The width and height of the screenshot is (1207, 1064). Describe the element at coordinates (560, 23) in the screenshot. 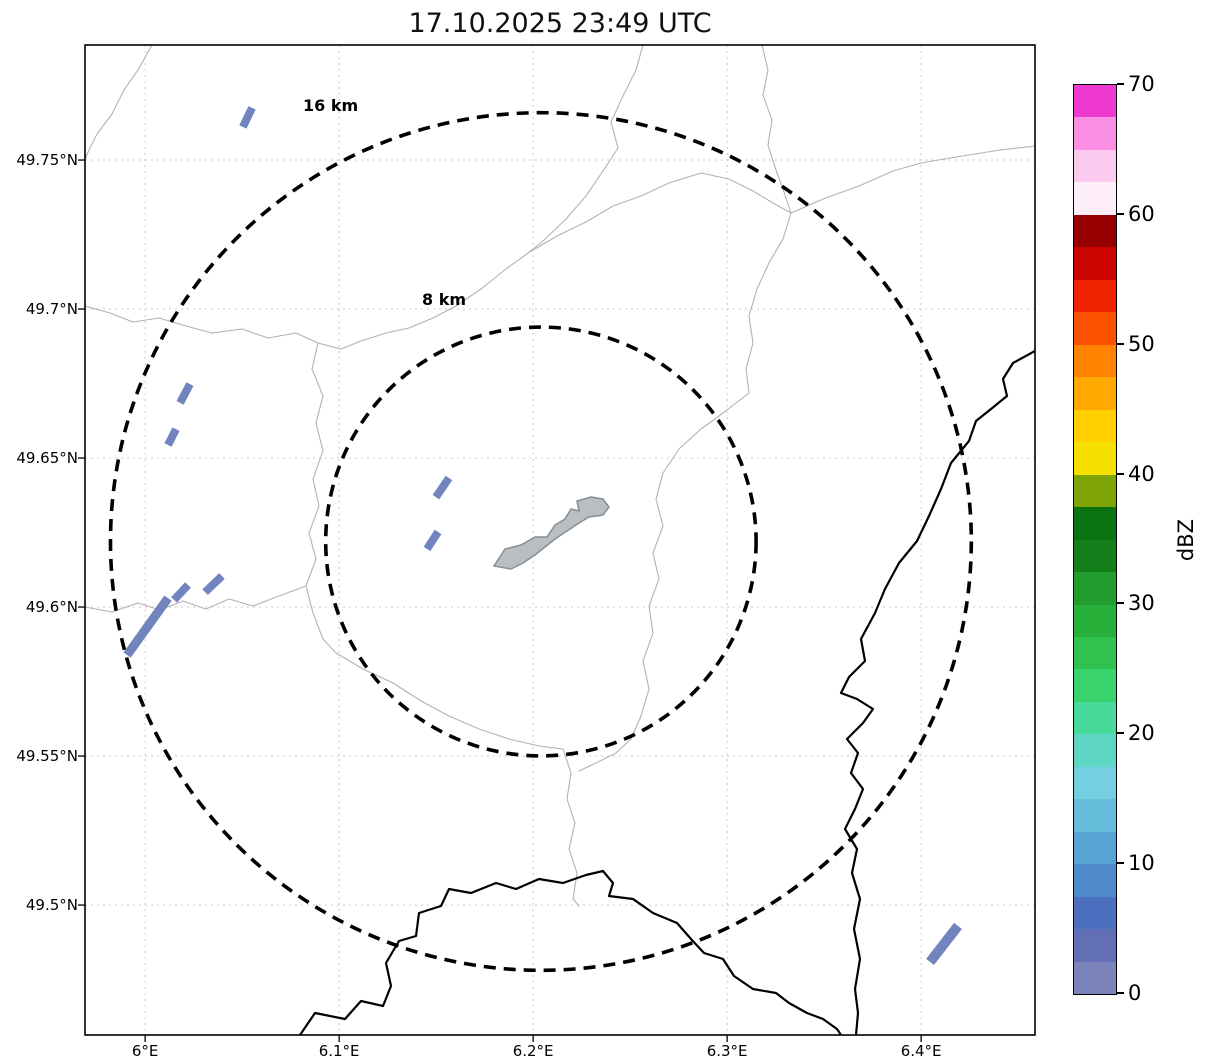

I see `figure-title: 17.10.2025 23:49 UTC` at that location.